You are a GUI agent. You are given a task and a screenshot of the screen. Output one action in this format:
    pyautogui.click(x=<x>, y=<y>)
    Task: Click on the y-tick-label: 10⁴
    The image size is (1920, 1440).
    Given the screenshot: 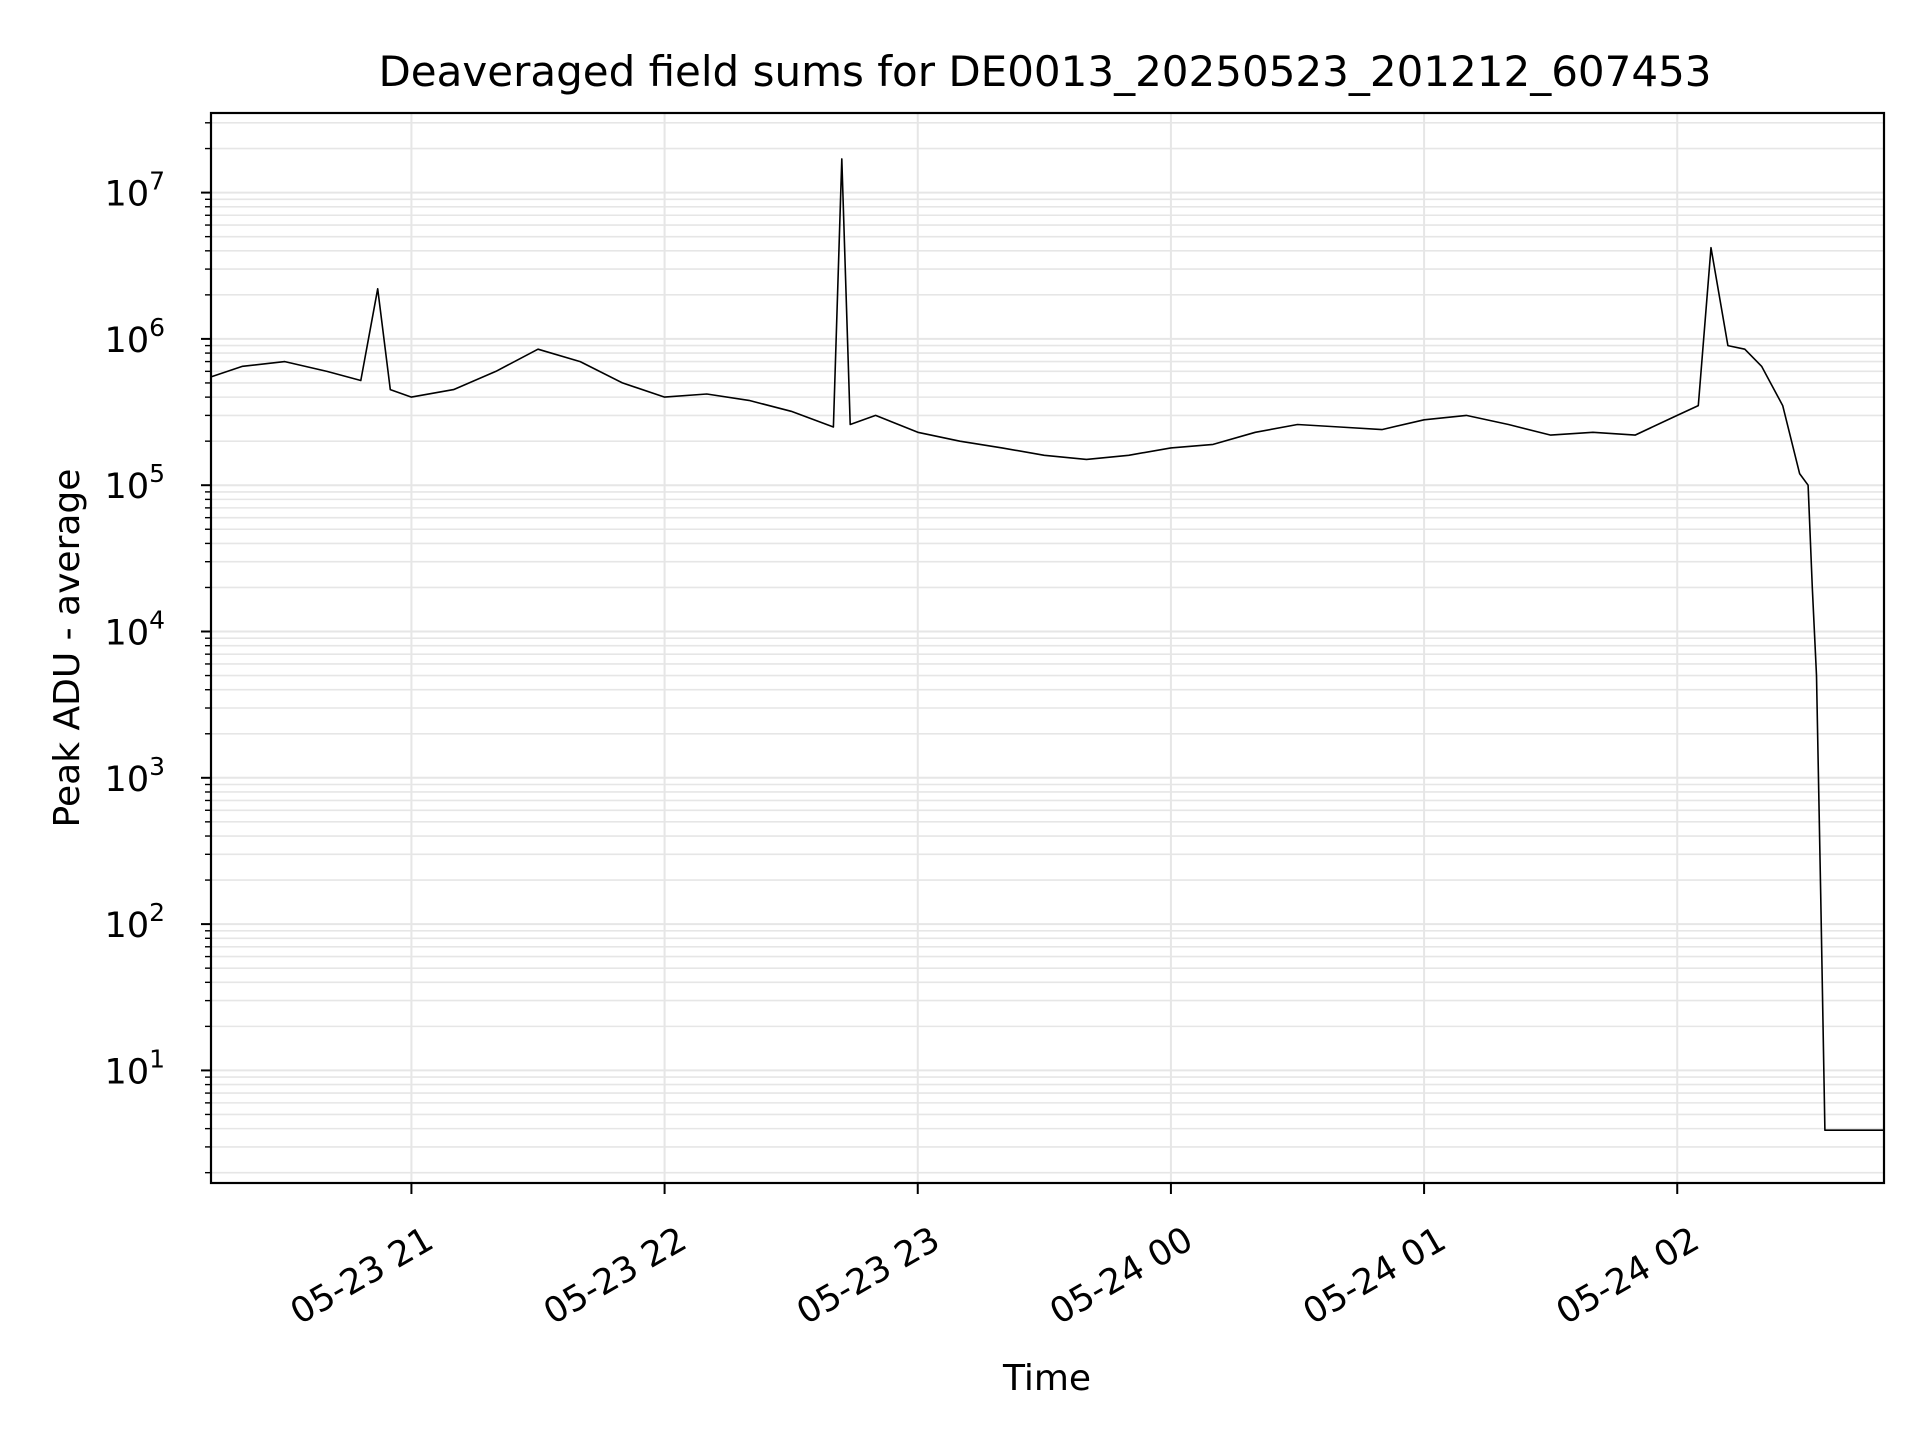 What is the action you would take?
    pyautogui.click(x=135, y=630)
    